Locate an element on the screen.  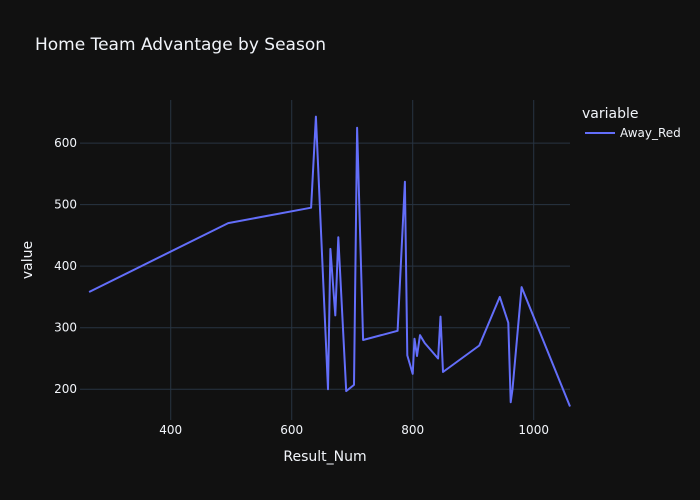
x-tick-label: 400 is located at coordinates (170, 430).